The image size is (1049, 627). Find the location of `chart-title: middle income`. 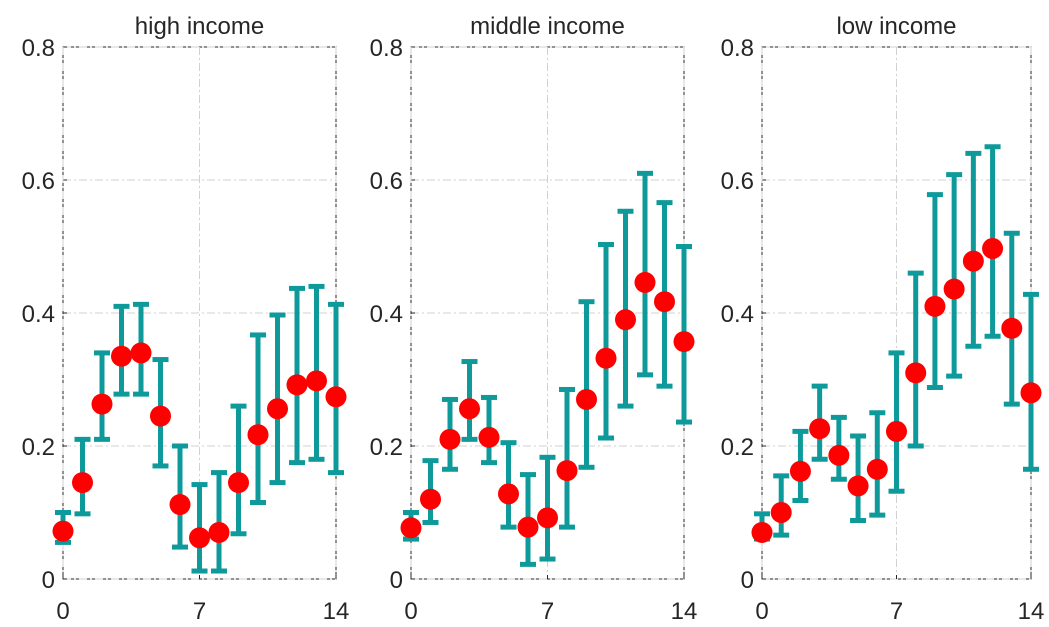

chart-title: middle income is located at coordinates (547, 26).